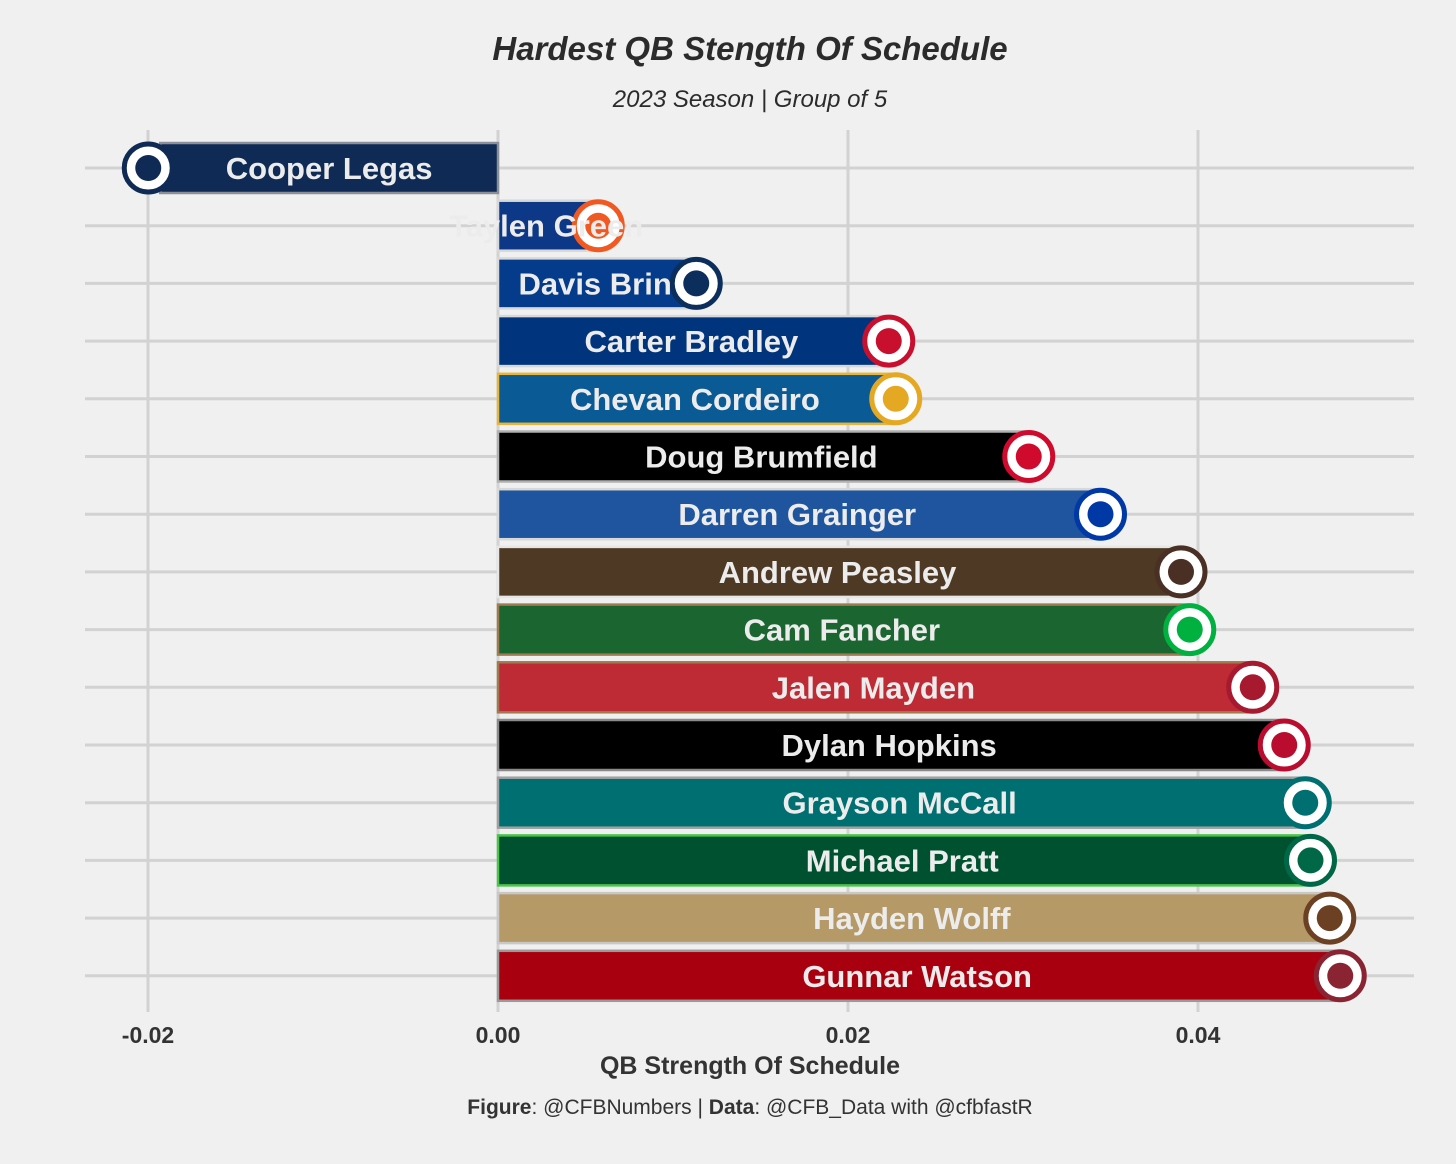 This screenshot has height=1164, width=1456. What do you see at coordinates (1190, 630) in the screenshot?
I see `marshall-logo-icon` at bounding box center [1190, 630].